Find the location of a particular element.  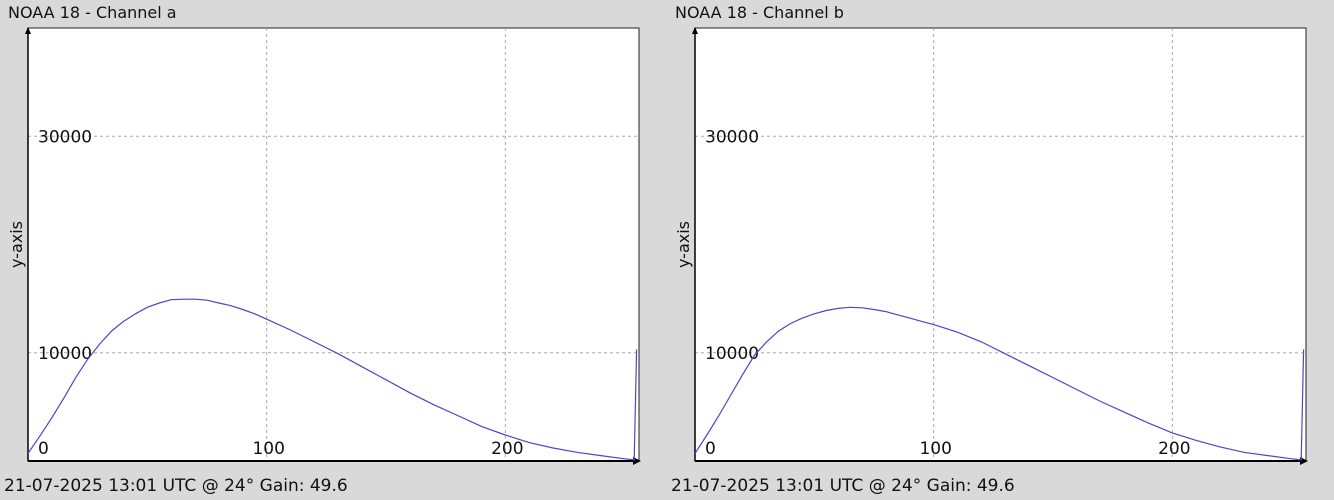

chart-title: NOAA 18 - Channel a is located at coordinates (92, 12).